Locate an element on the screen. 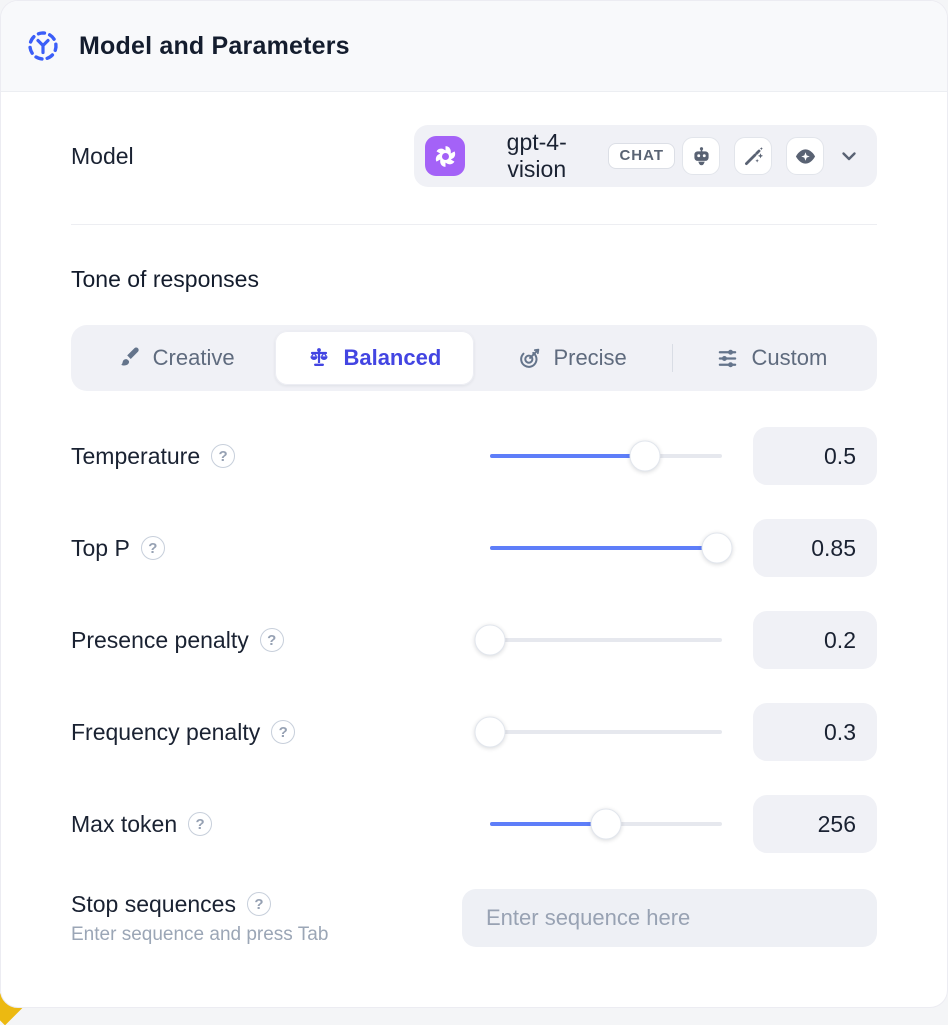 The height and width of the screenshot is (1025, 948). section-divider is located at coordinates (474, 224).